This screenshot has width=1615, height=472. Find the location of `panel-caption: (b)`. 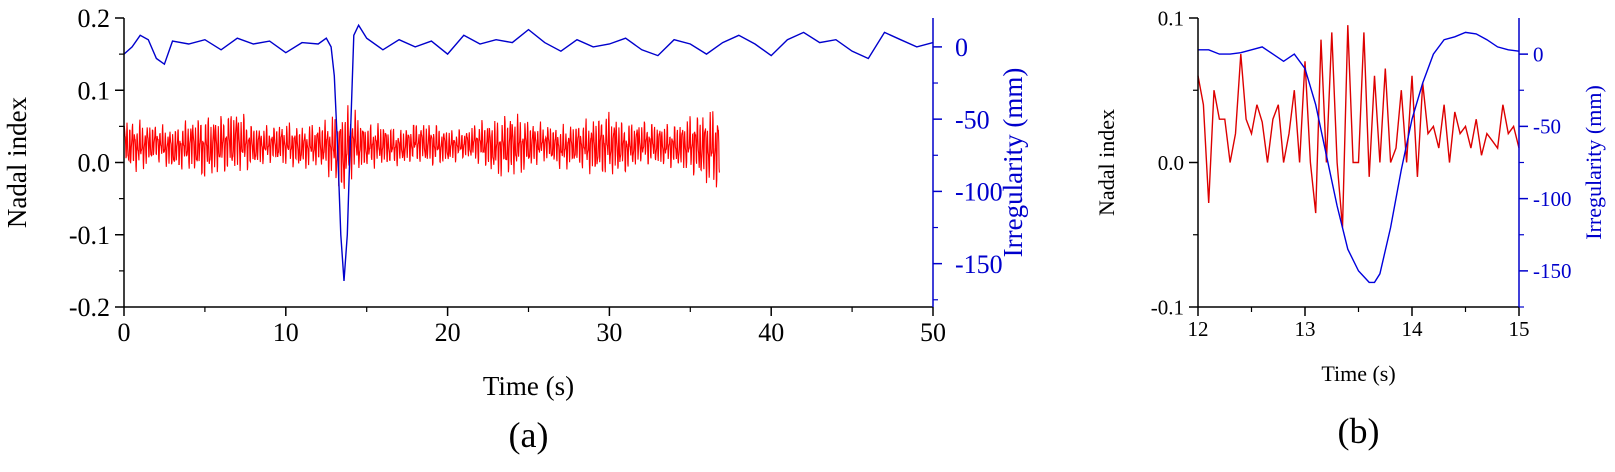

panel-caption: (b) is located at coordinates (1359, 431).